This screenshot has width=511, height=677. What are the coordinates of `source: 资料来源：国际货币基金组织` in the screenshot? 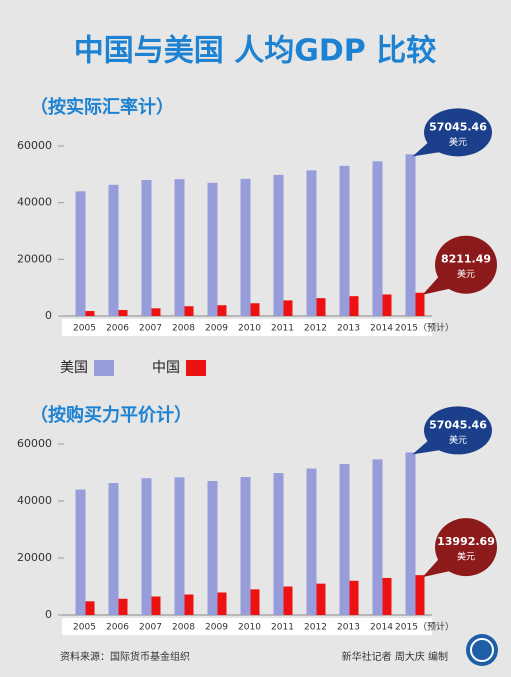 It's located at (125, 656).